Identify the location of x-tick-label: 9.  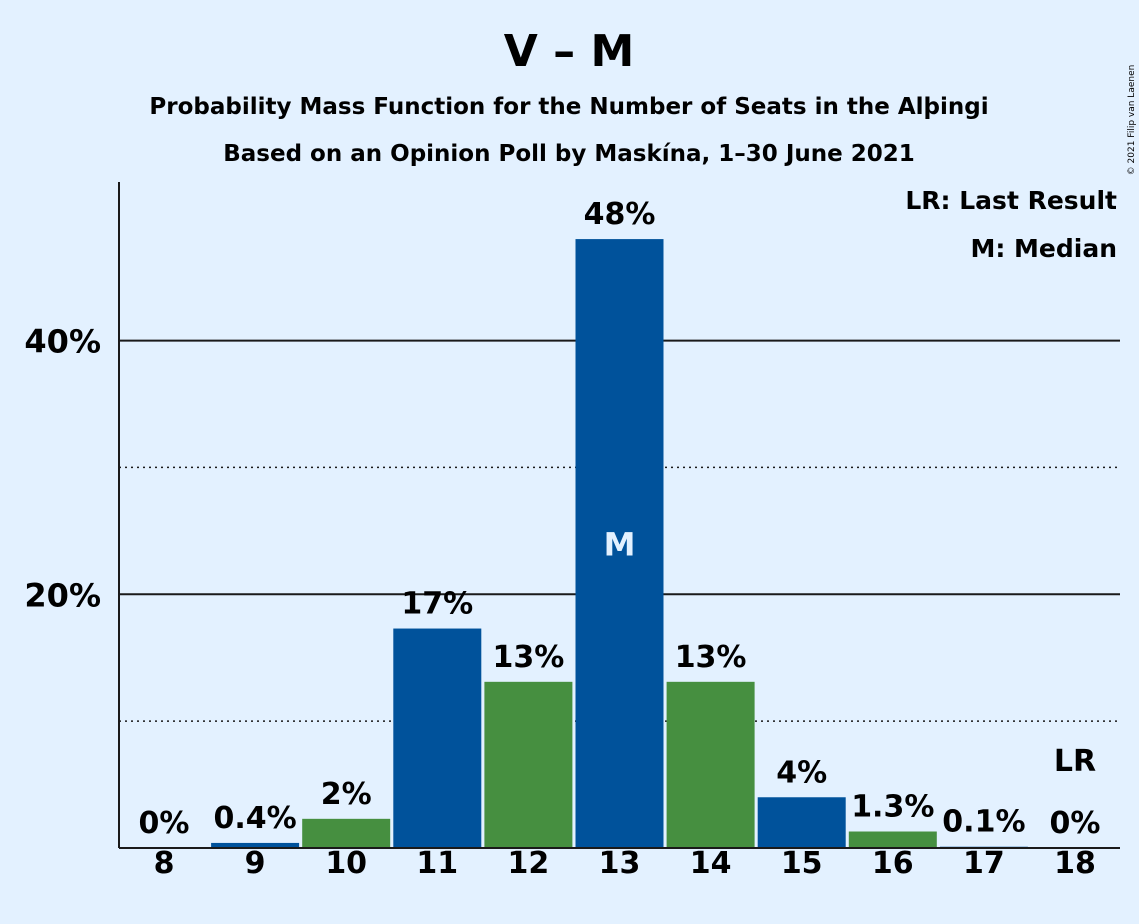
(255, 863).